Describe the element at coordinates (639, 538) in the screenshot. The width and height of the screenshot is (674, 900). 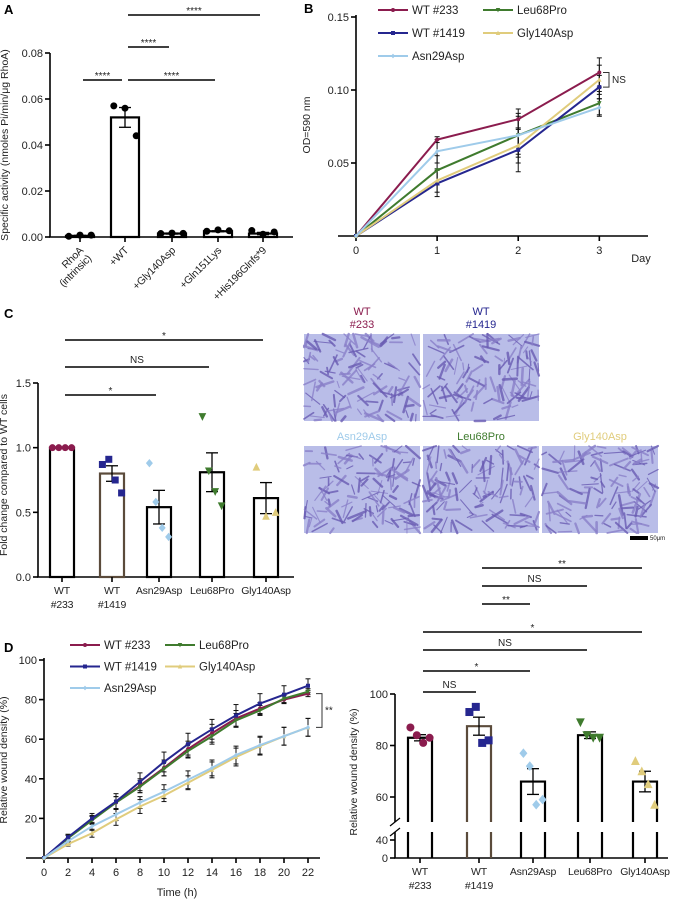
I see `scale-bar` at that location.